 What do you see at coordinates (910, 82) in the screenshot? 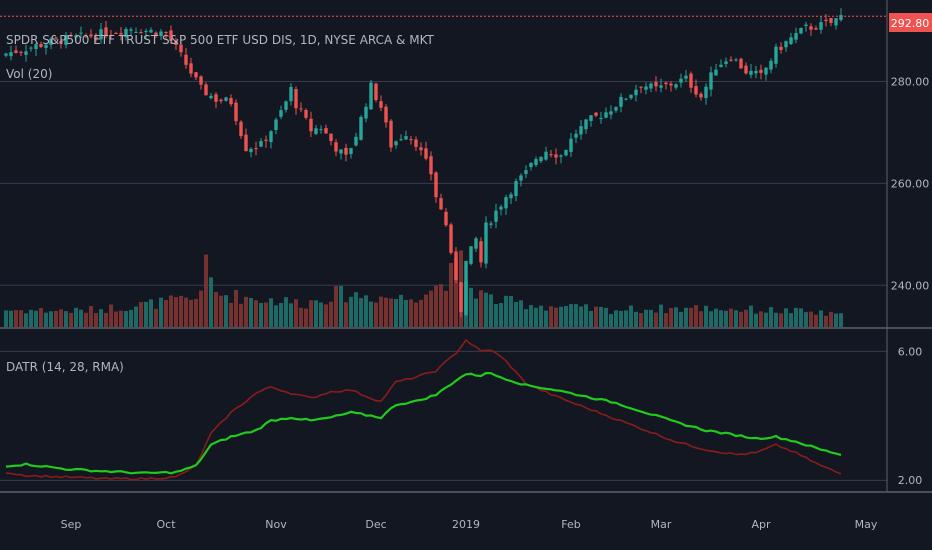
I see `price-tick-label: 280.00` at bounding box center [910, 82].